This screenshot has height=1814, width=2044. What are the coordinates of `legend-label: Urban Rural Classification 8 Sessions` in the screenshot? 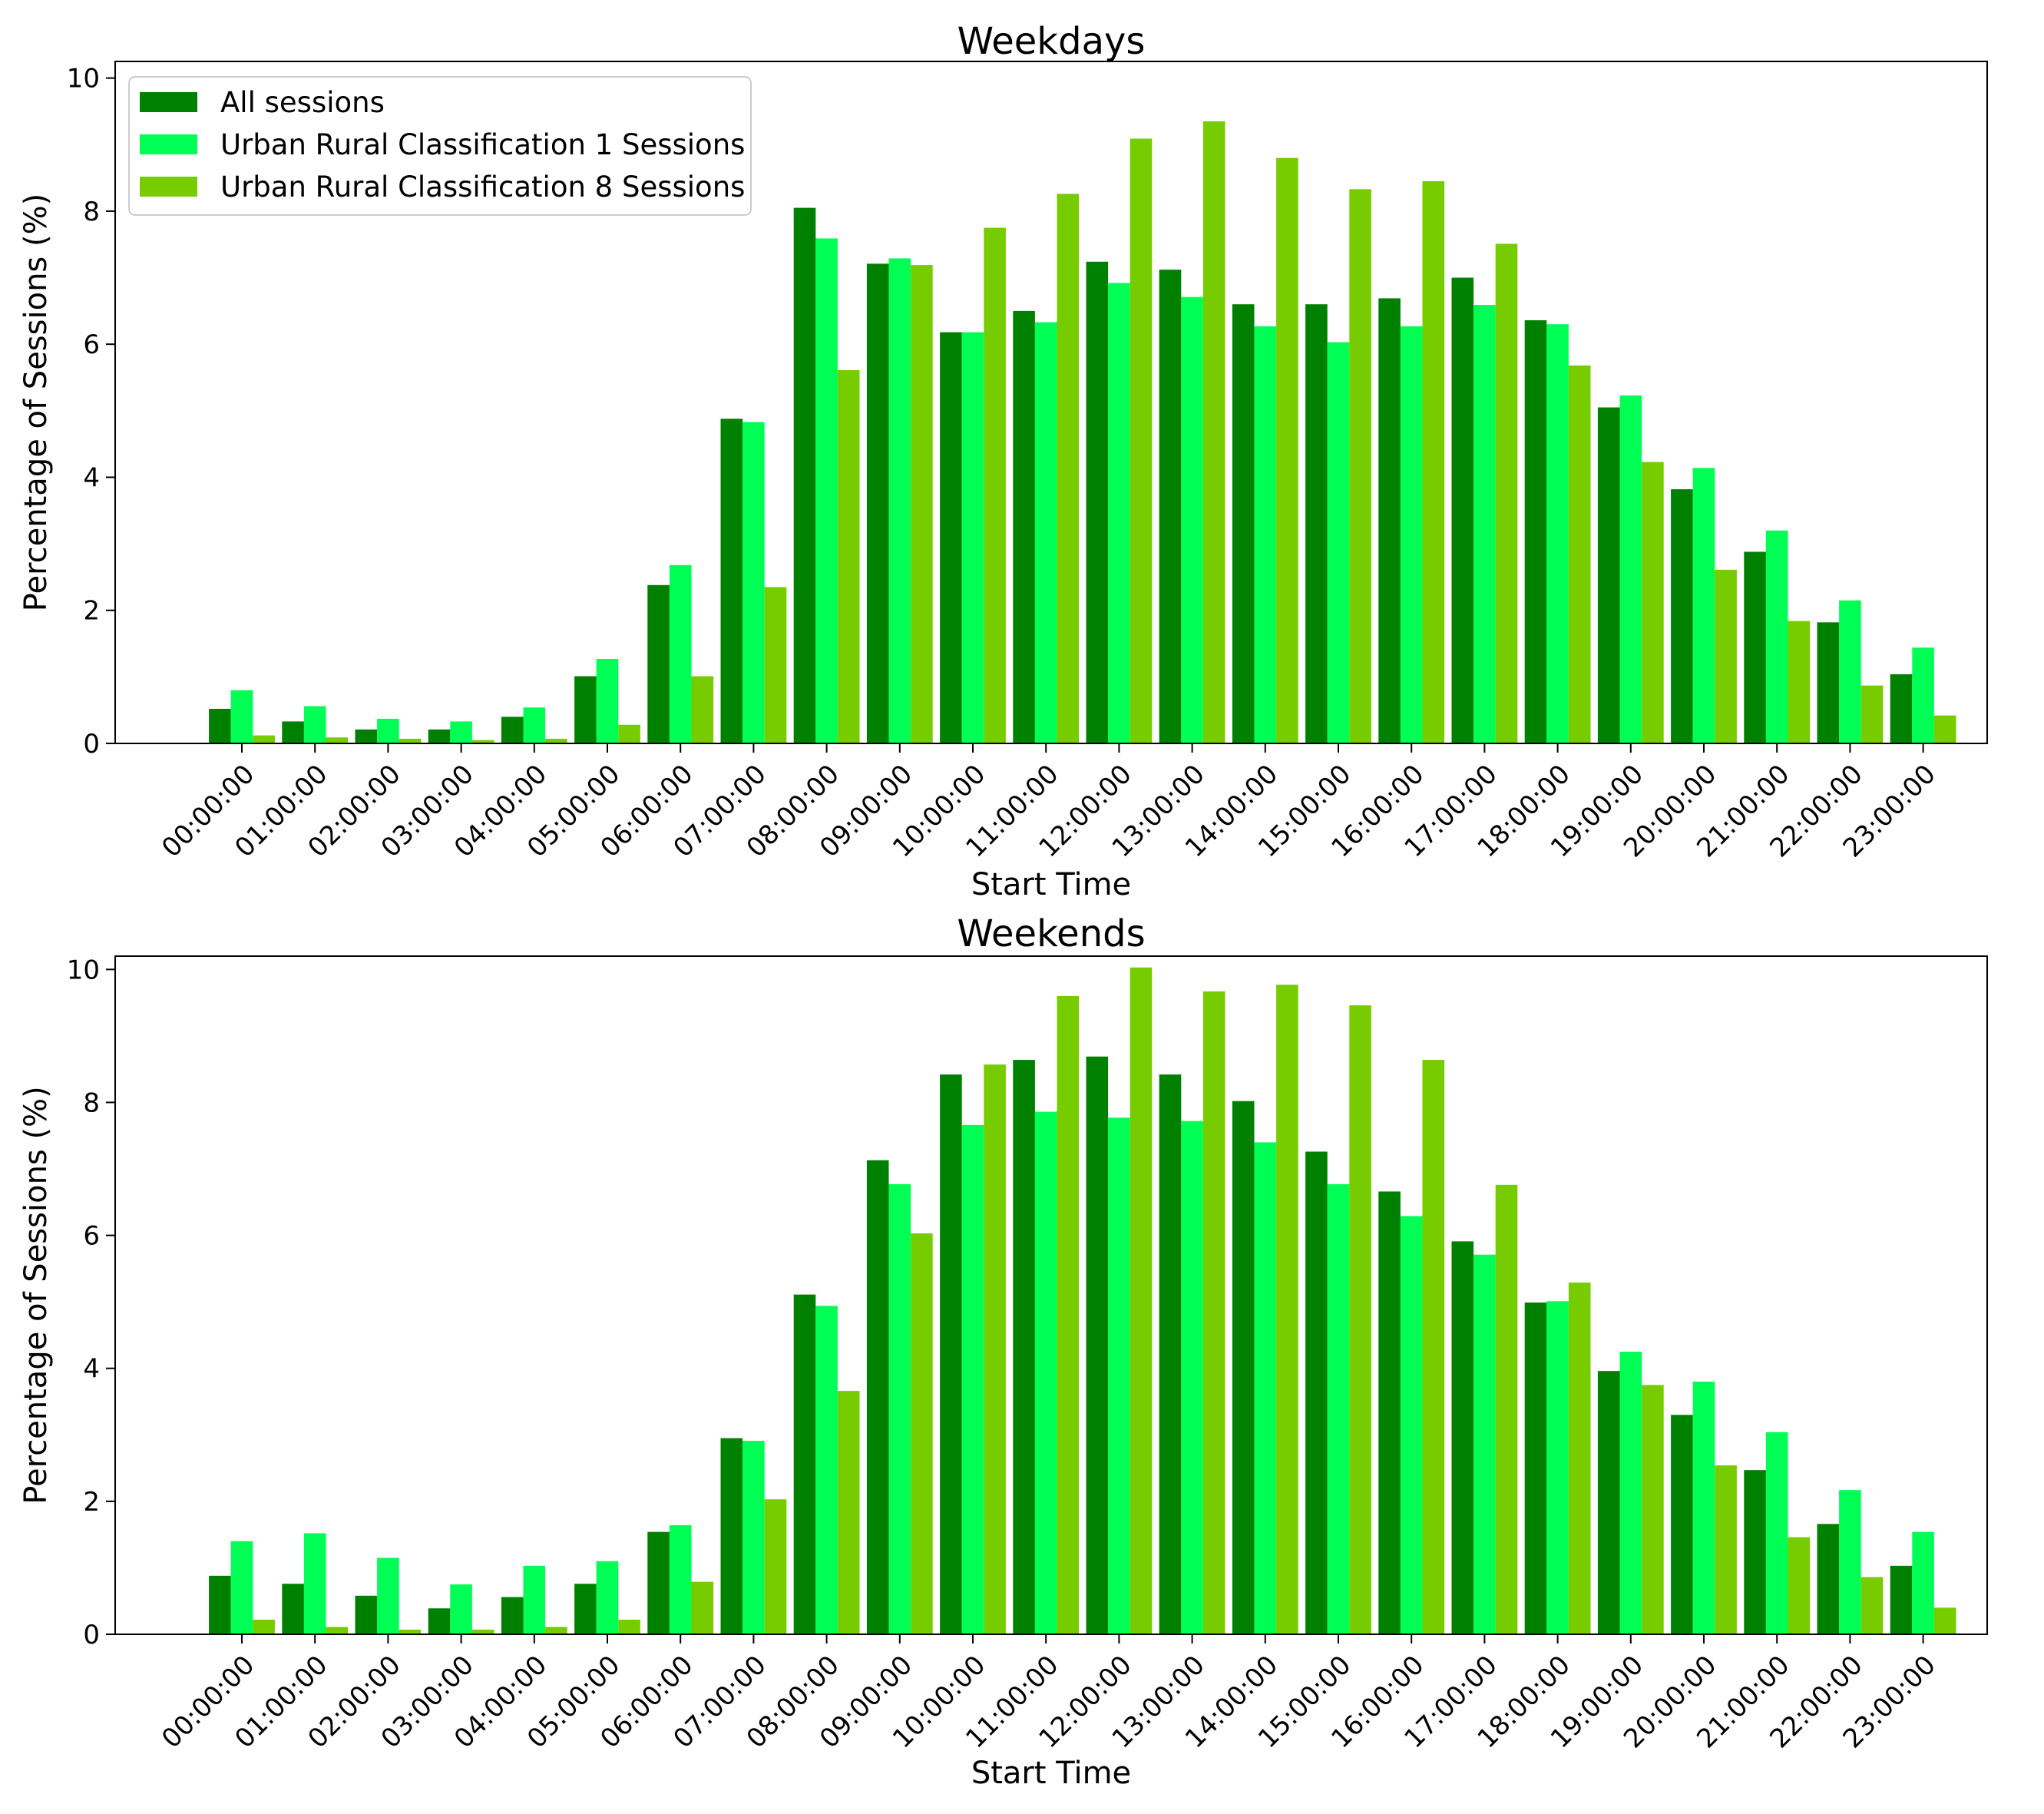 It's located at (482, 187).